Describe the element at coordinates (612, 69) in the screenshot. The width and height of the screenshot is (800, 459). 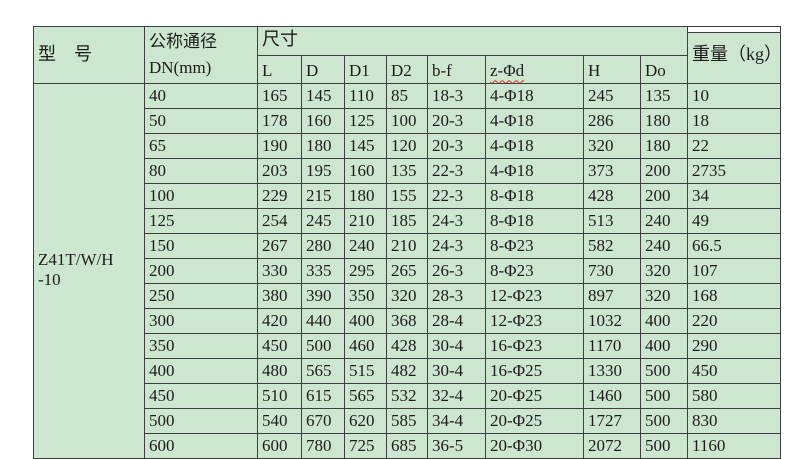
I see `header-col-h: H` at that location.